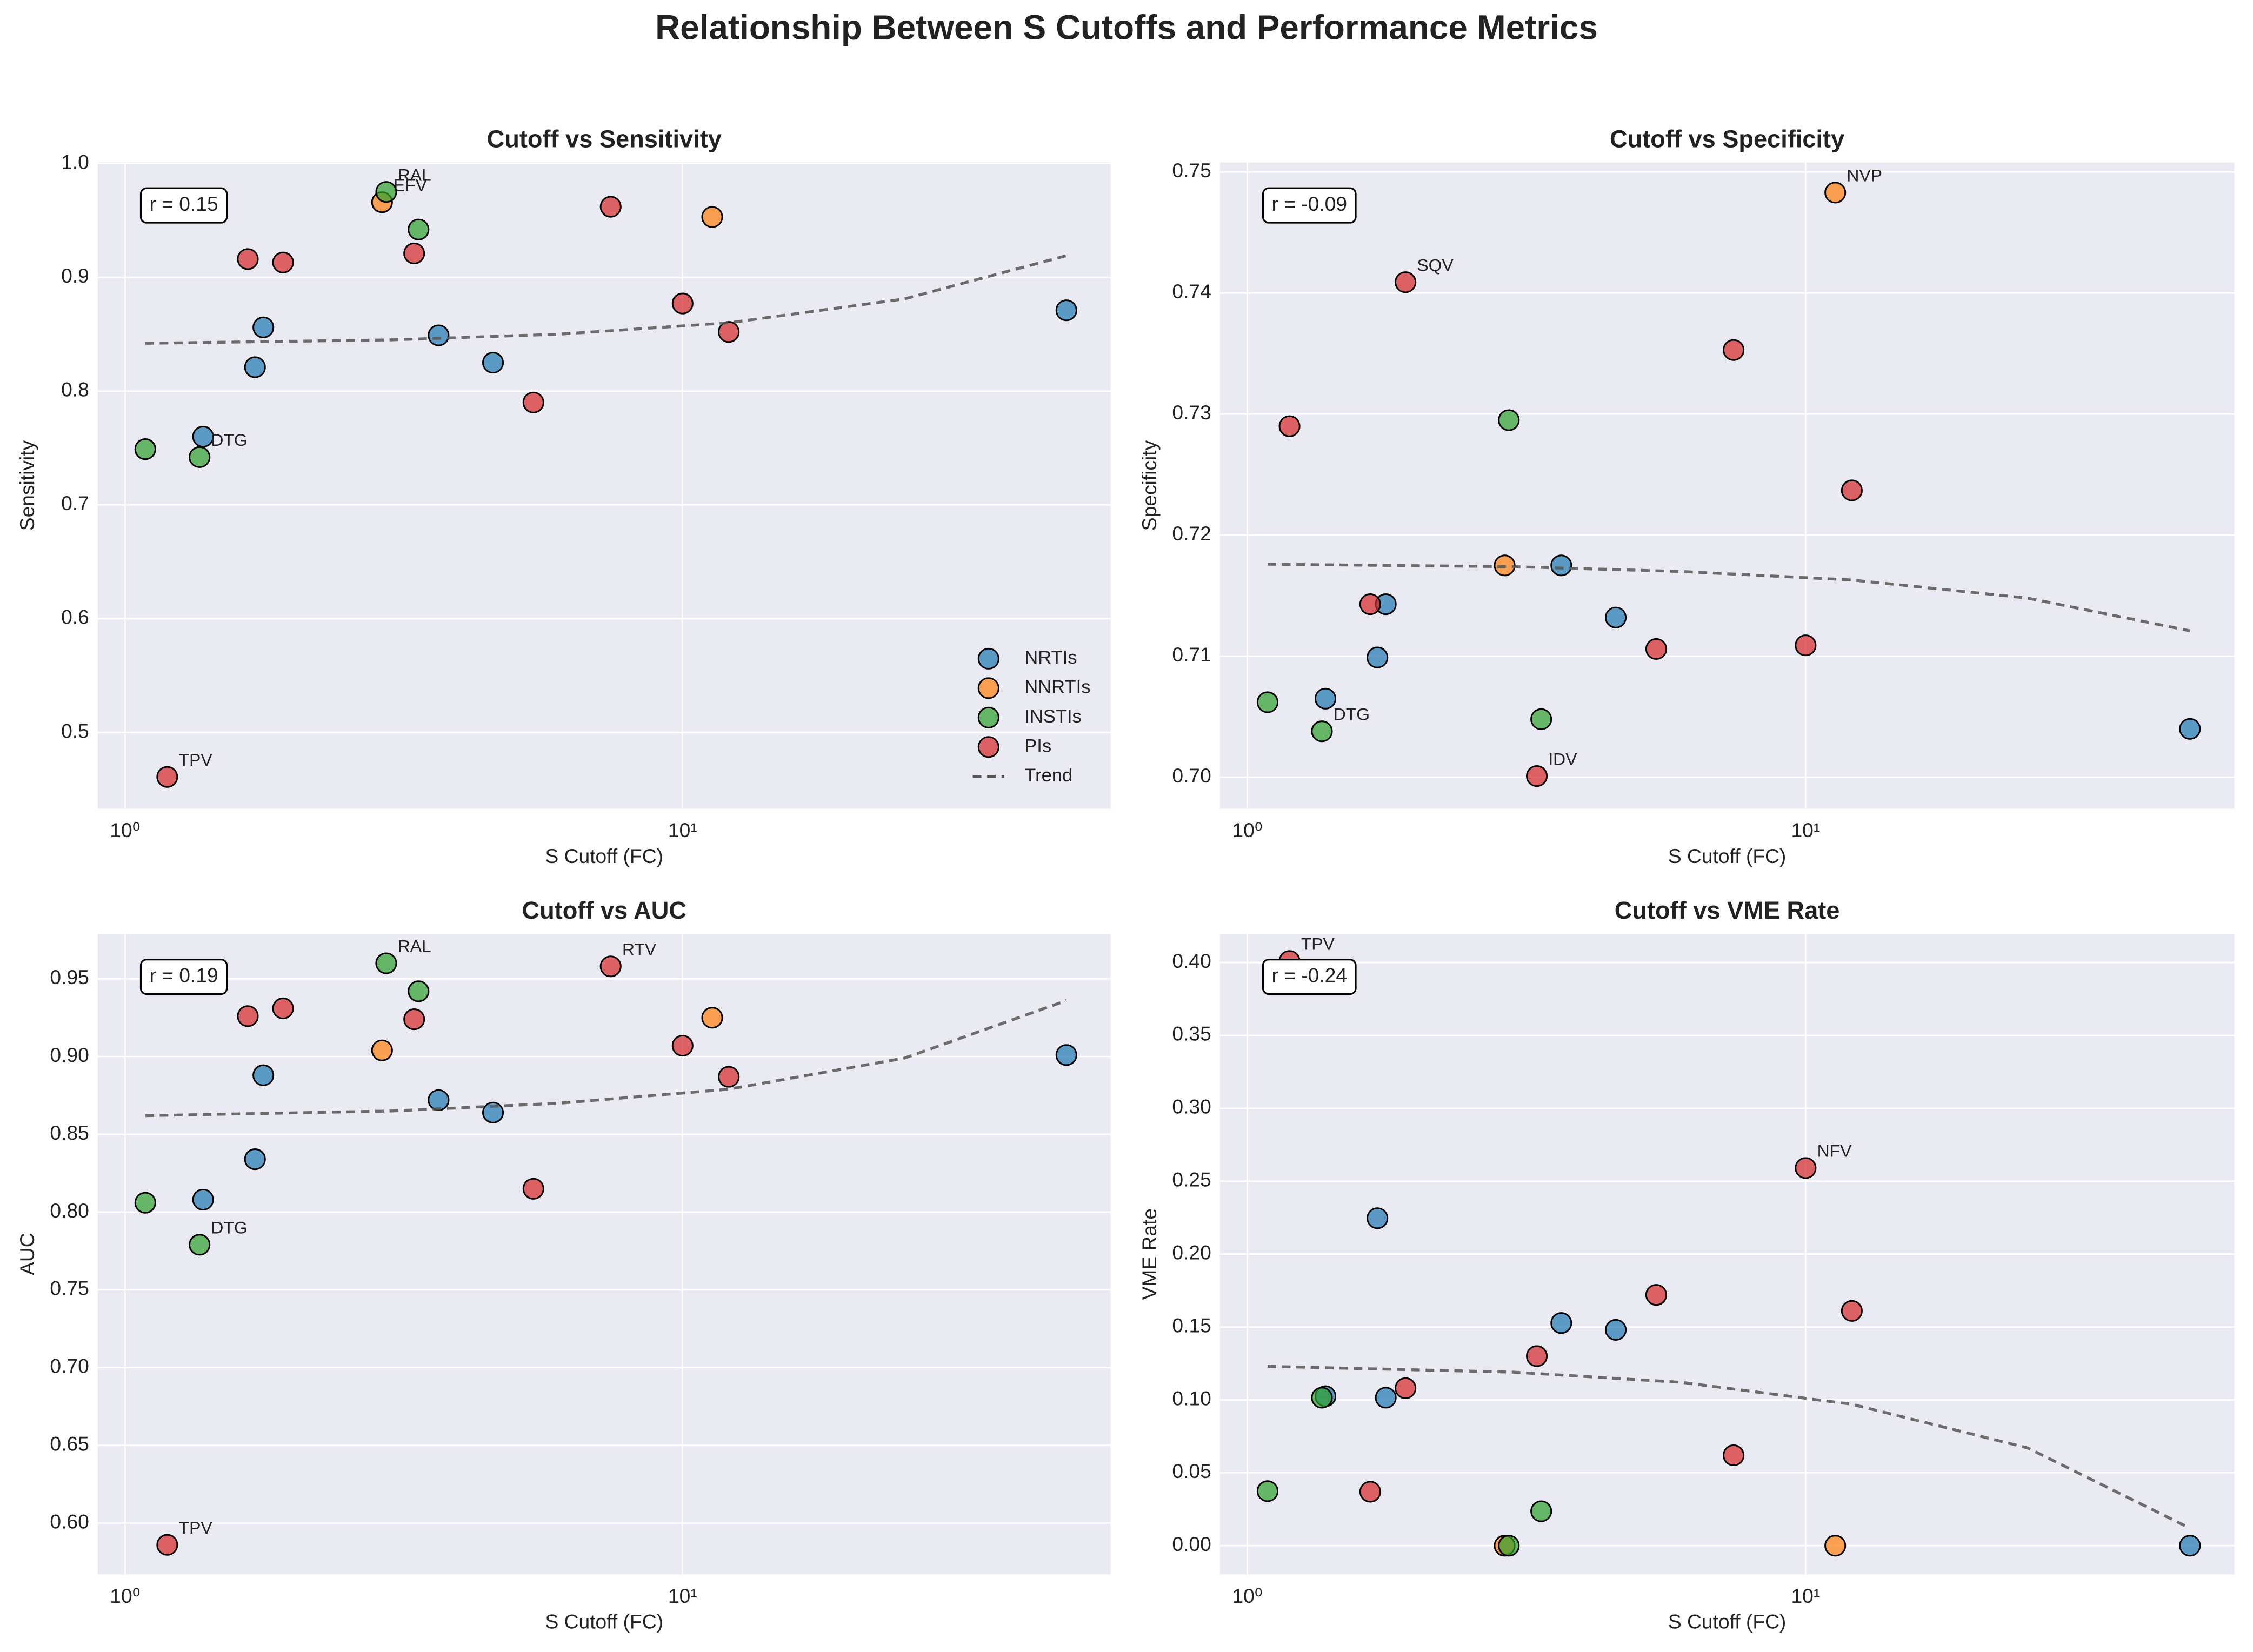 The width and height of the screenshot is (2253, 1652). Describe the element at coordinates (69, 977) in the screenshot. I see `y-tick-label: 0.95` at that location.